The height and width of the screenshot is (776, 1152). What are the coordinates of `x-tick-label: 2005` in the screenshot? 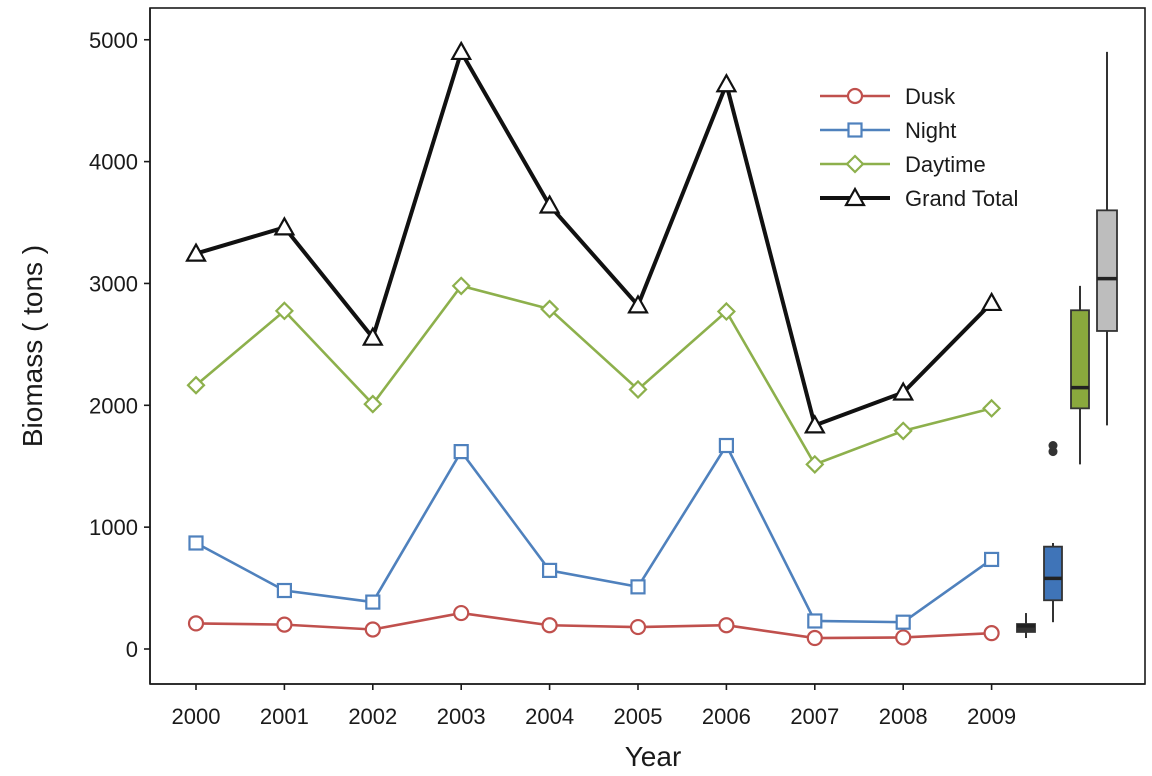 It's located at (638, 716).